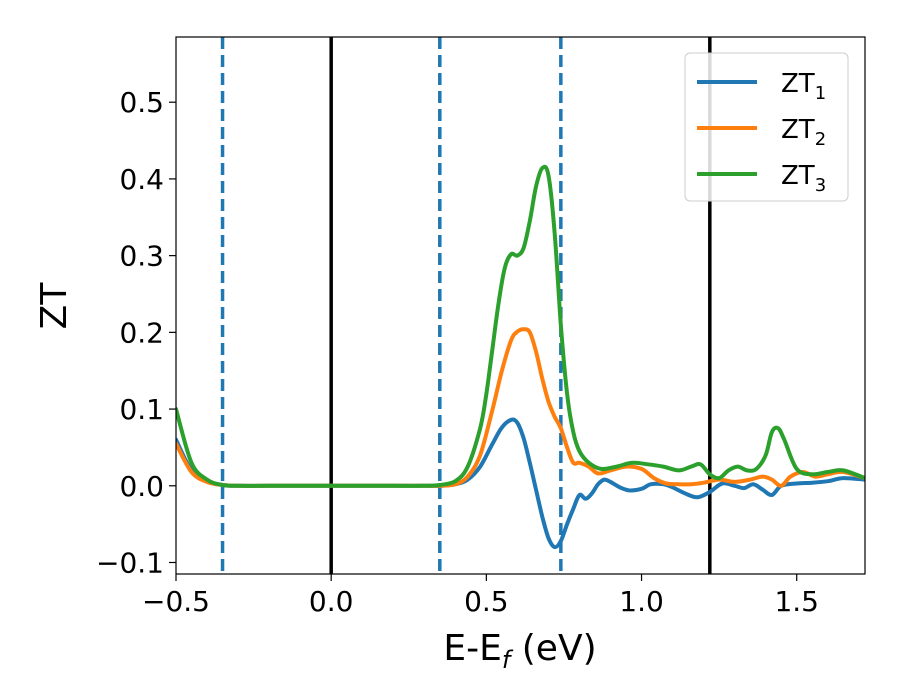  I want to click on y-tick-label-2: 0.1, so click(141, 409).